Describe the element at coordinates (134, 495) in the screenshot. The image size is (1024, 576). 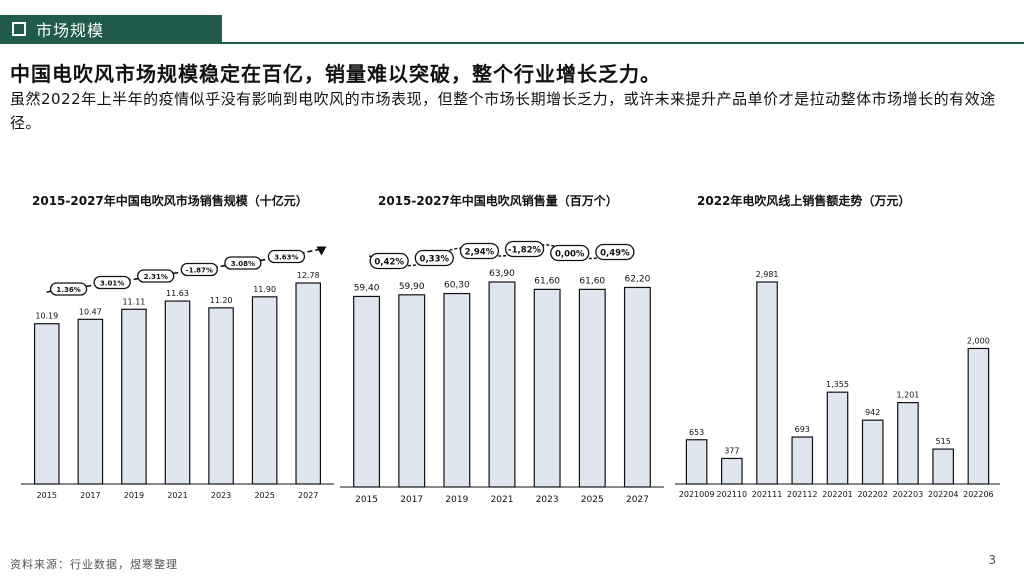
I see `chart1-x-tick: 2019` at that location.